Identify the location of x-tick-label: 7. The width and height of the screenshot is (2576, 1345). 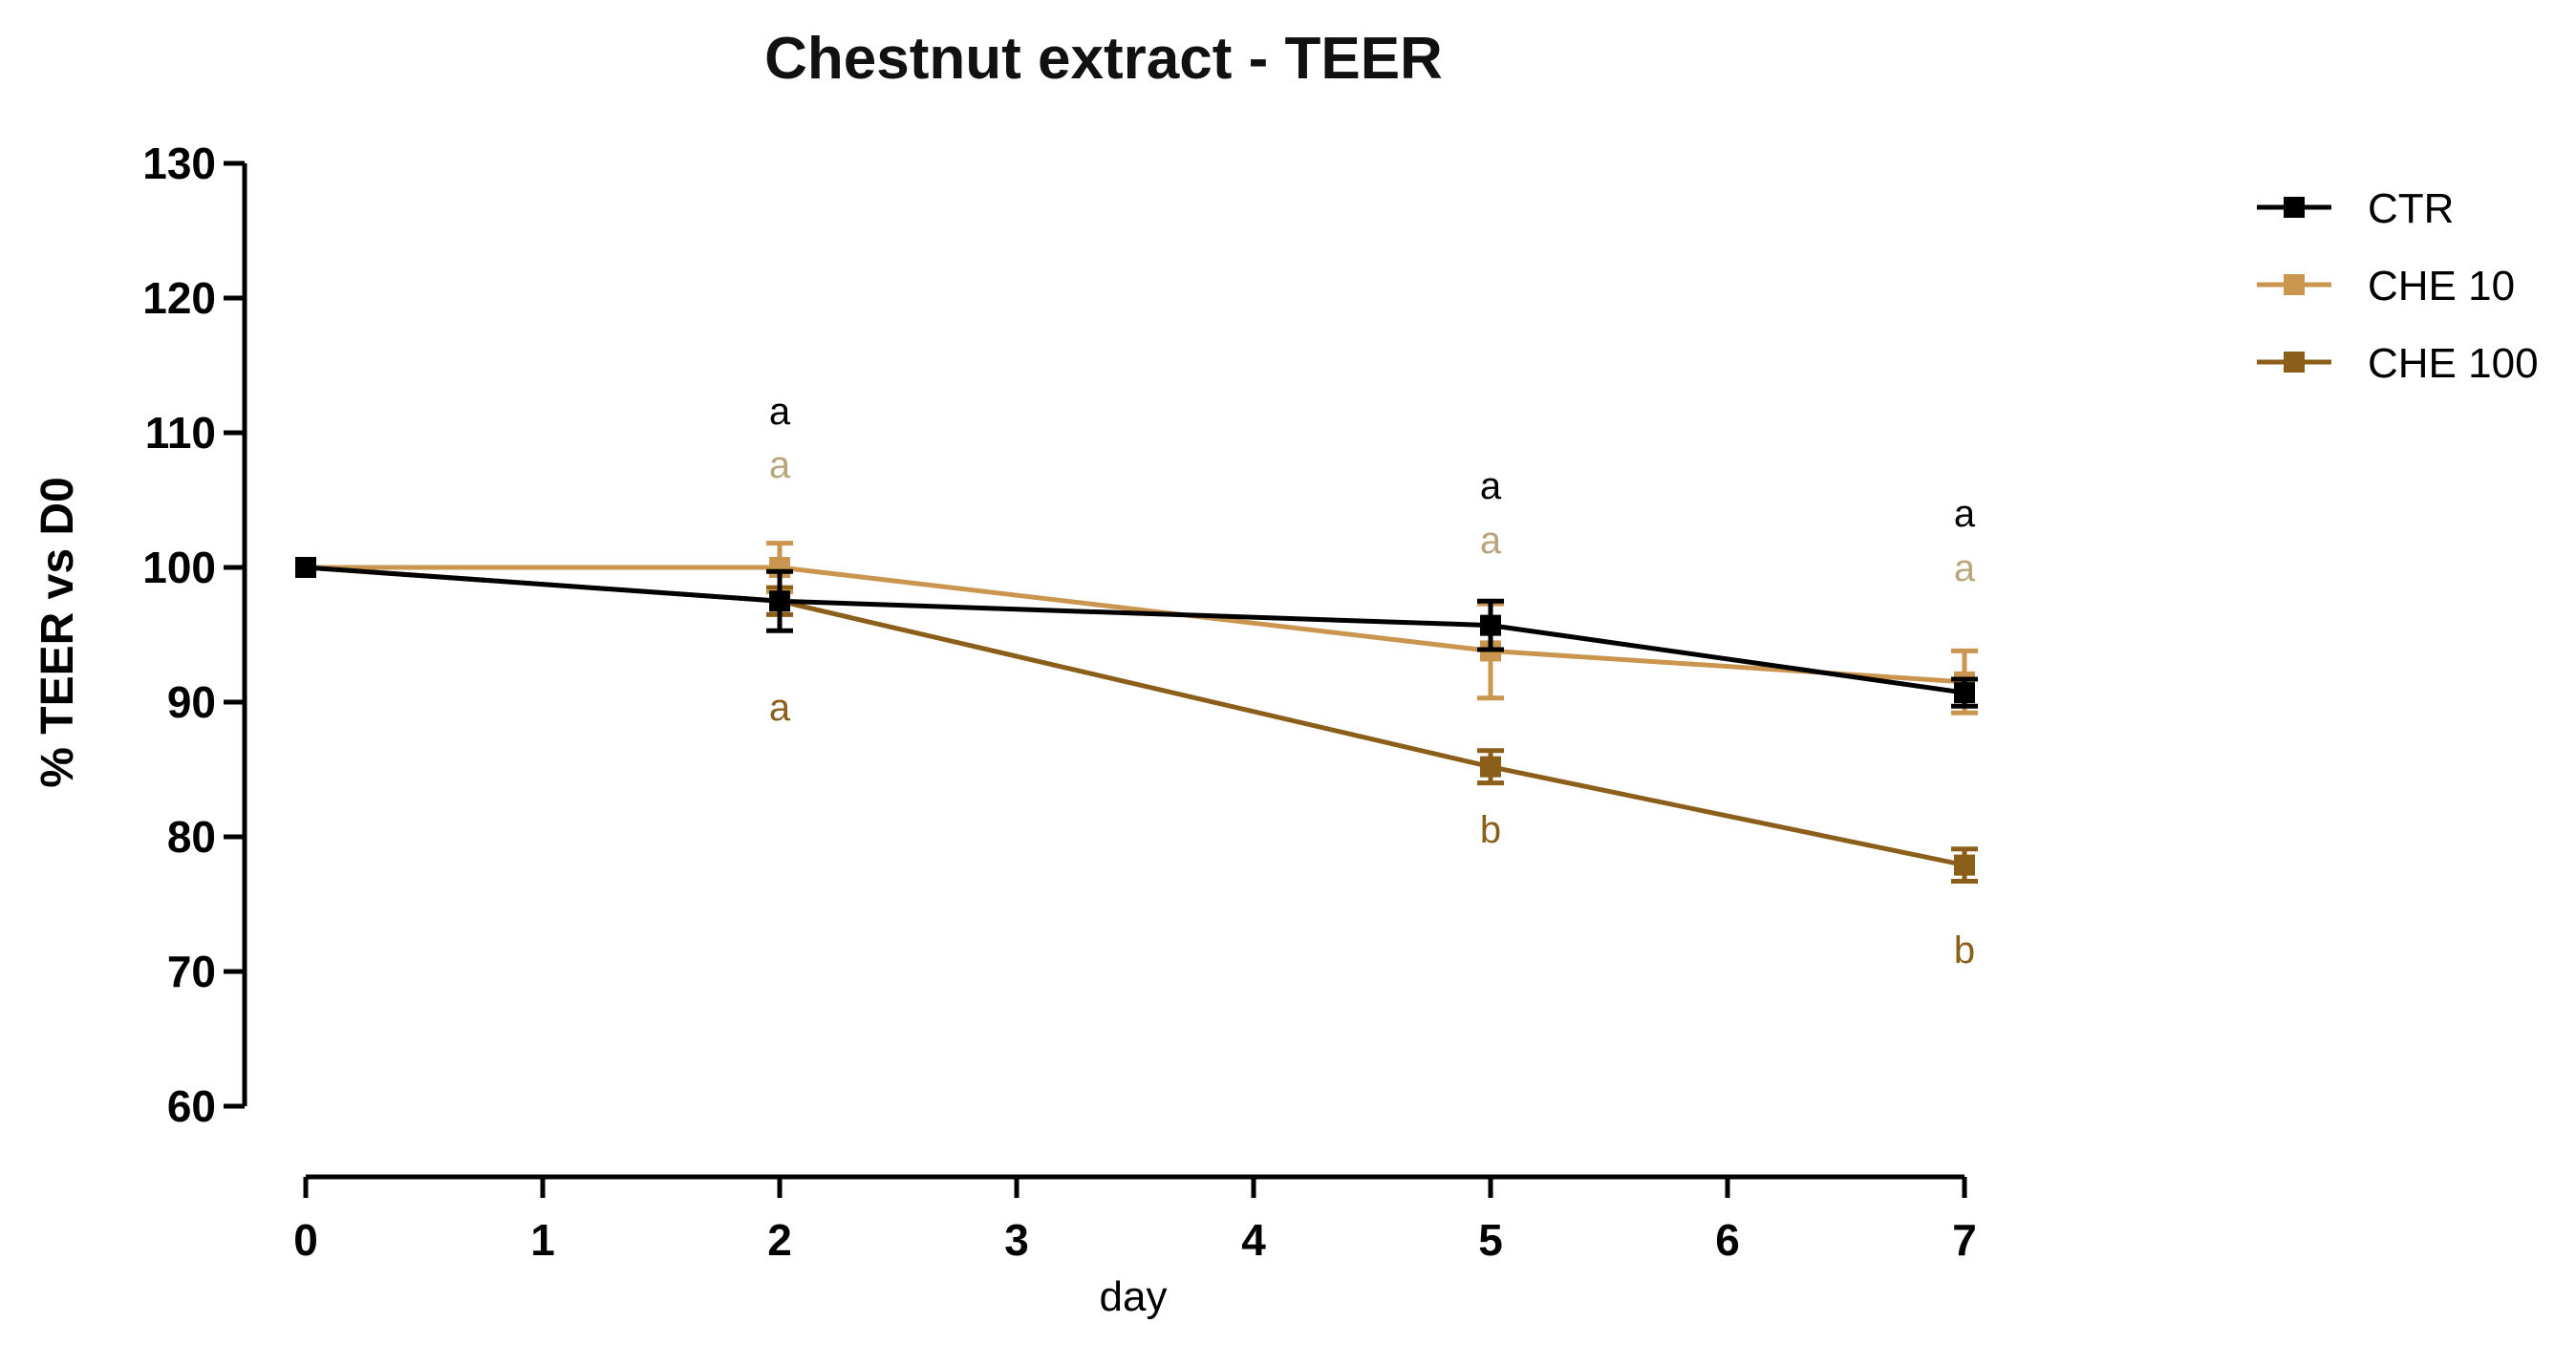
(1964, 1240).